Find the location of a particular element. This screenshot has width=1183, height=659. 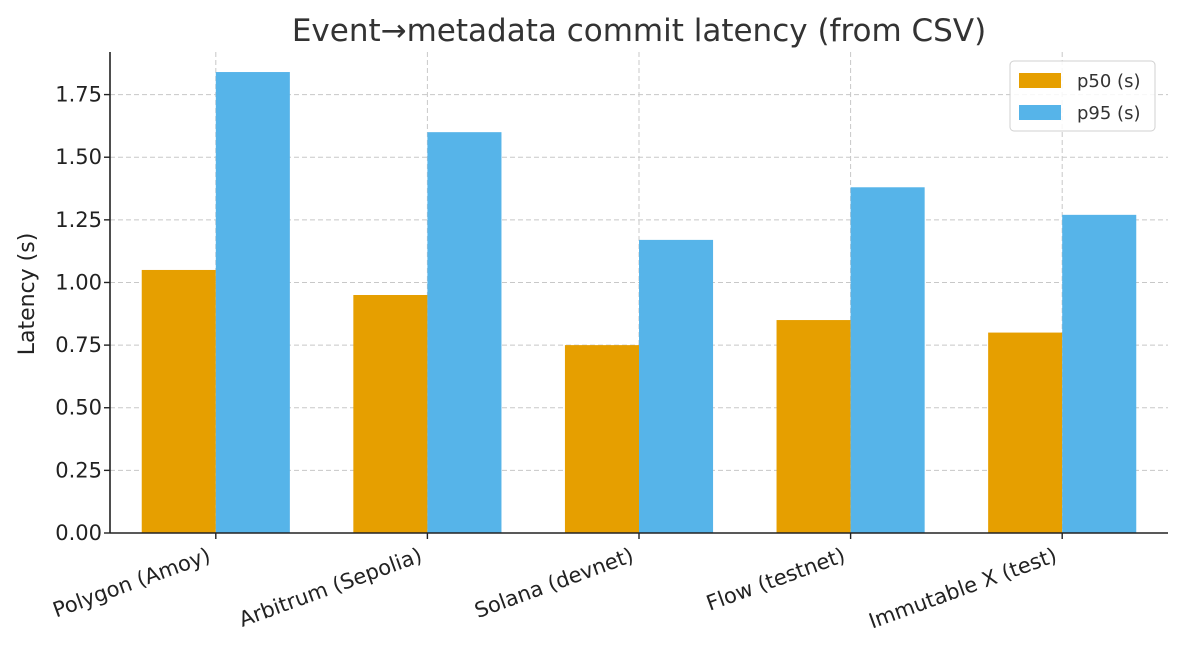

y-axis-label: Latency (s) is located at coordinates (27, 294).